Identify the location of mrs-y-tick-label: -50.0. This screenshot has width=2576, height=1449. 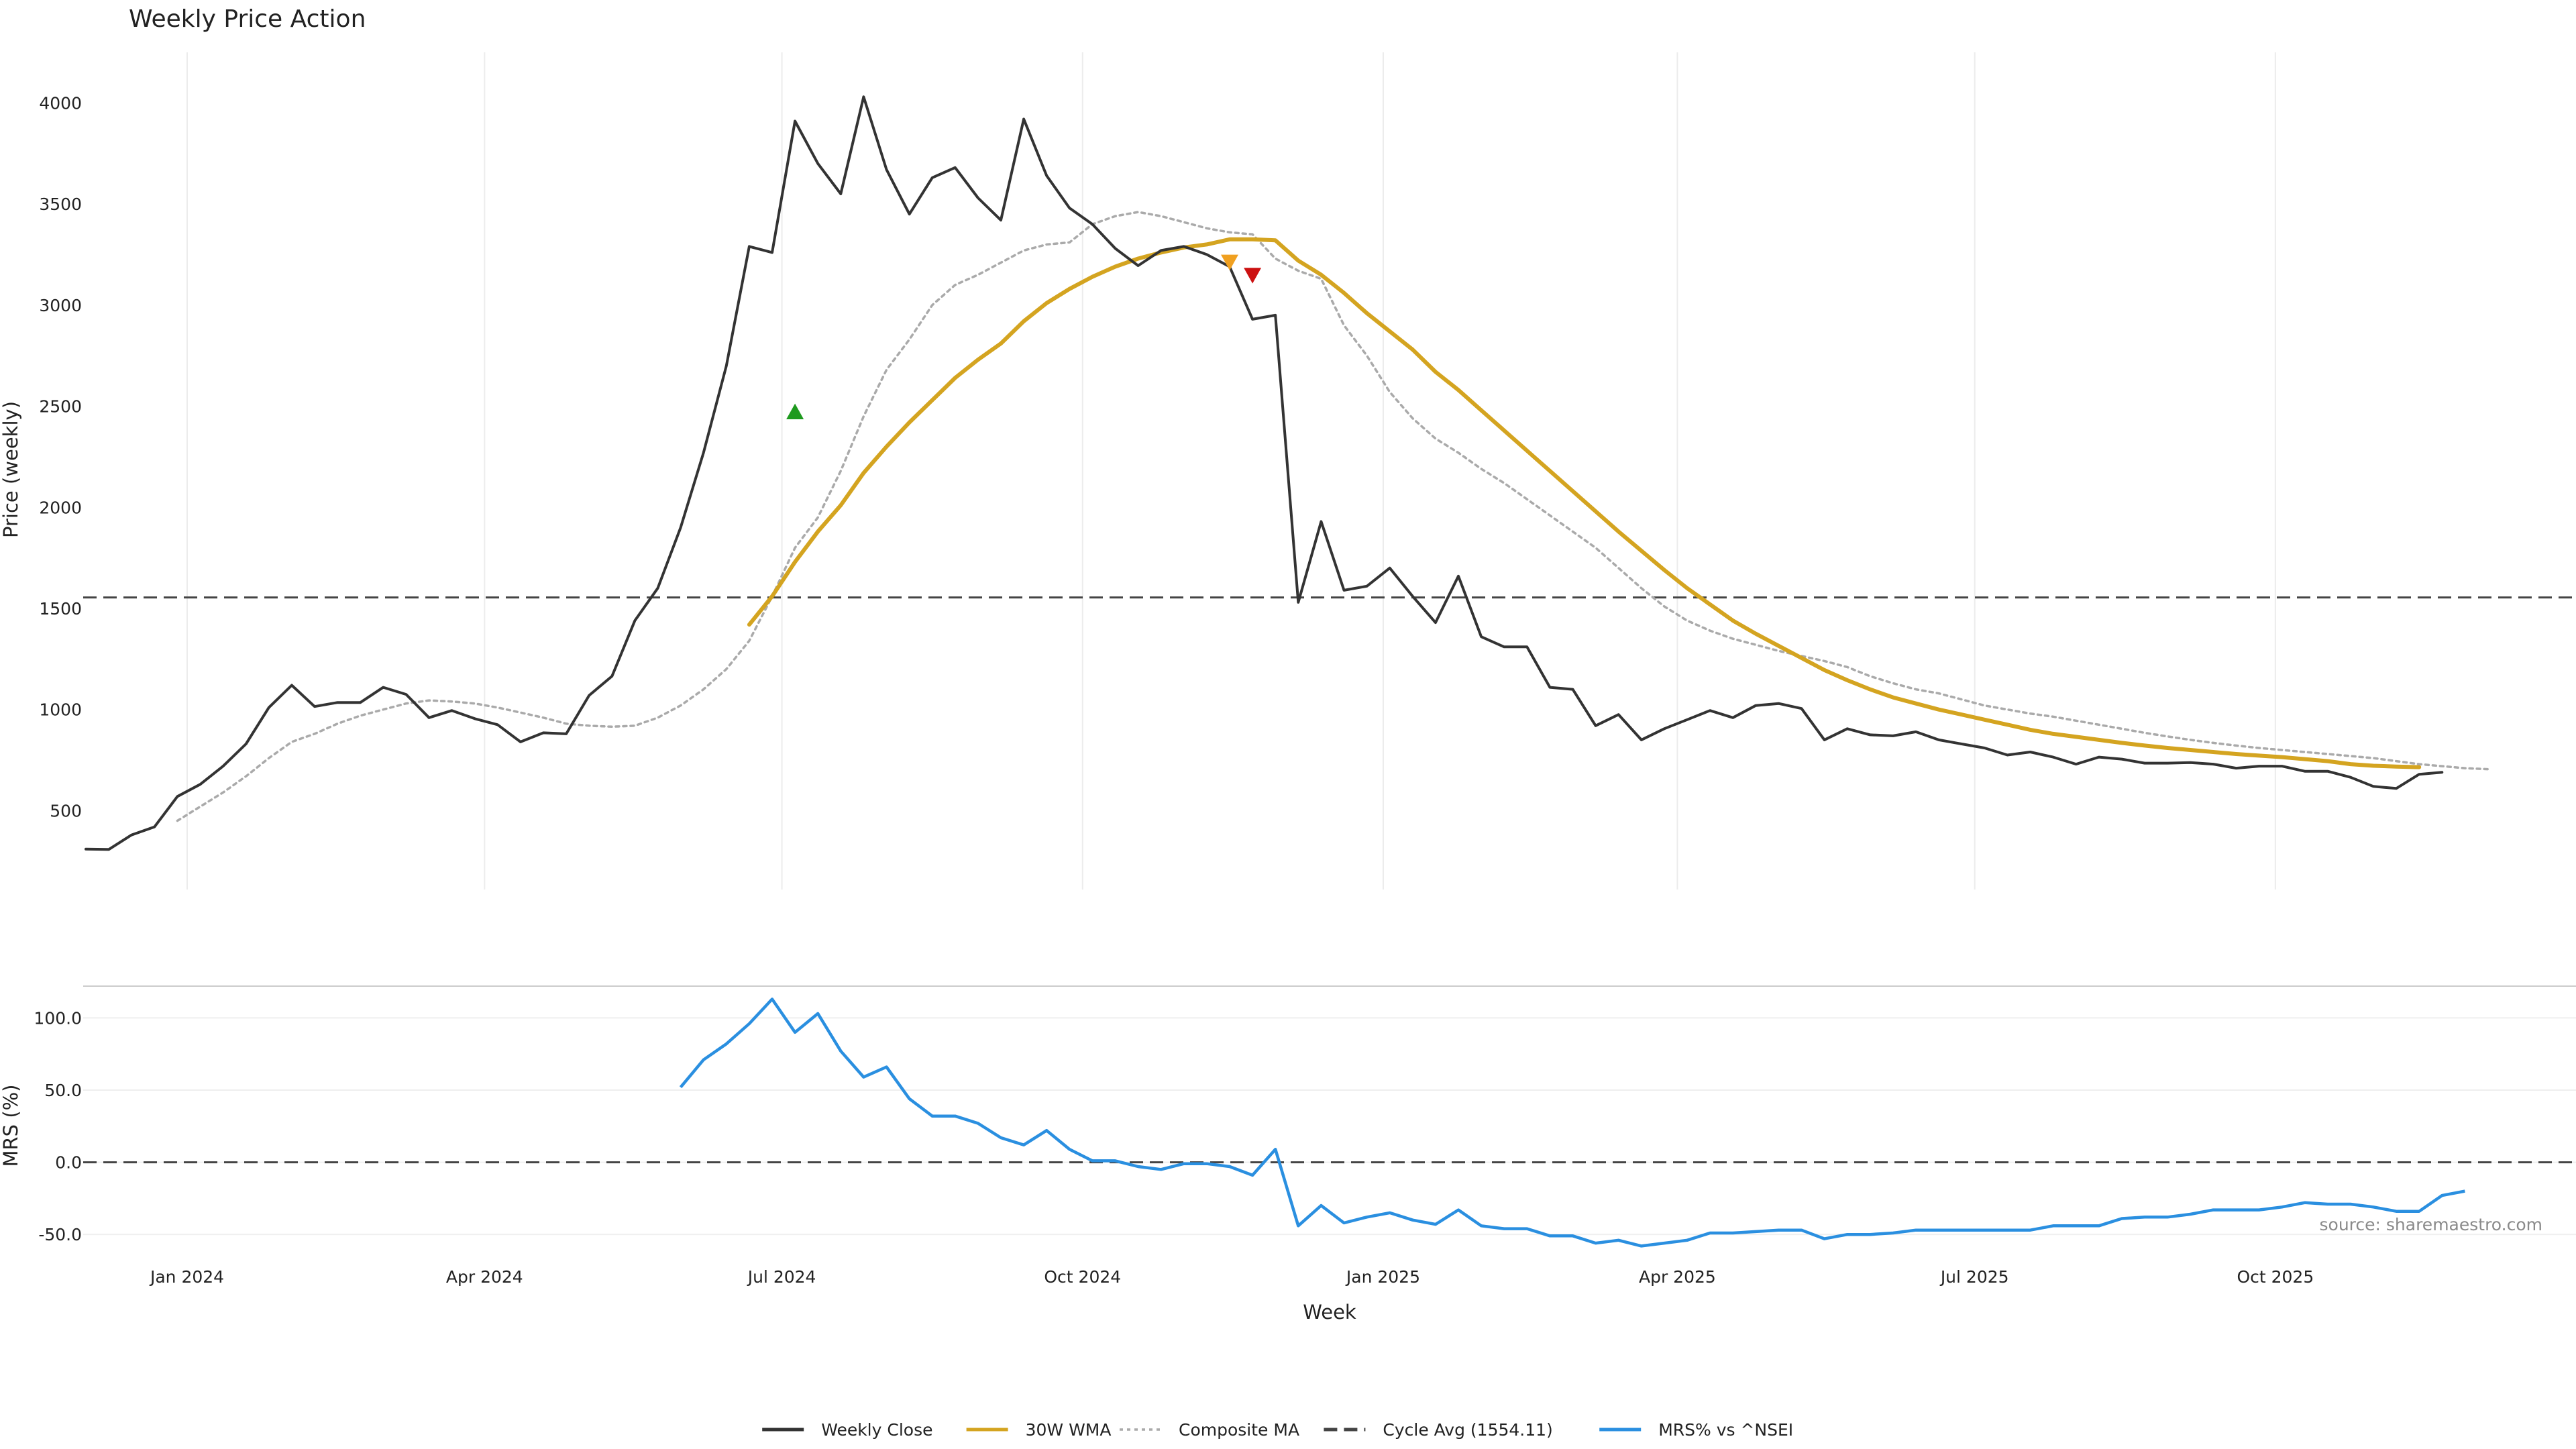
(60, 1234).